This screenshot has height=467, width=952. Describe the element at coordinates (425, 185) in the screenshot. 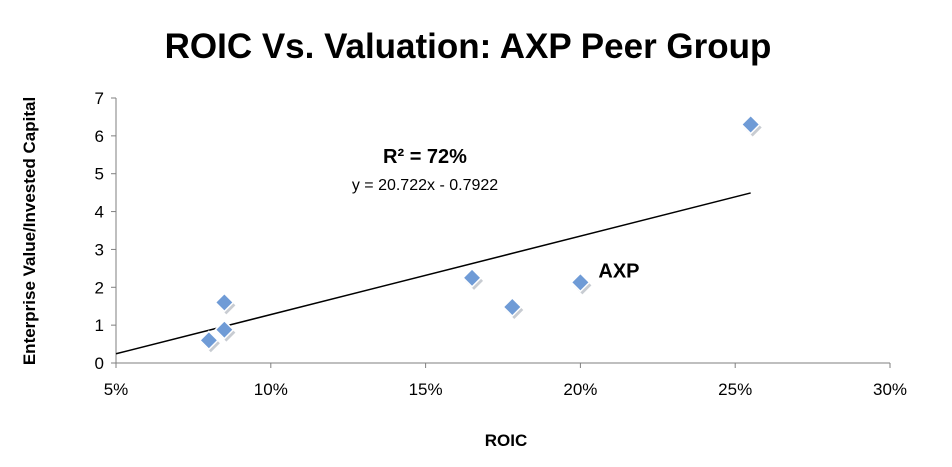

I see `trendline-equation: y = 20.722x - 0.7922` at that location.